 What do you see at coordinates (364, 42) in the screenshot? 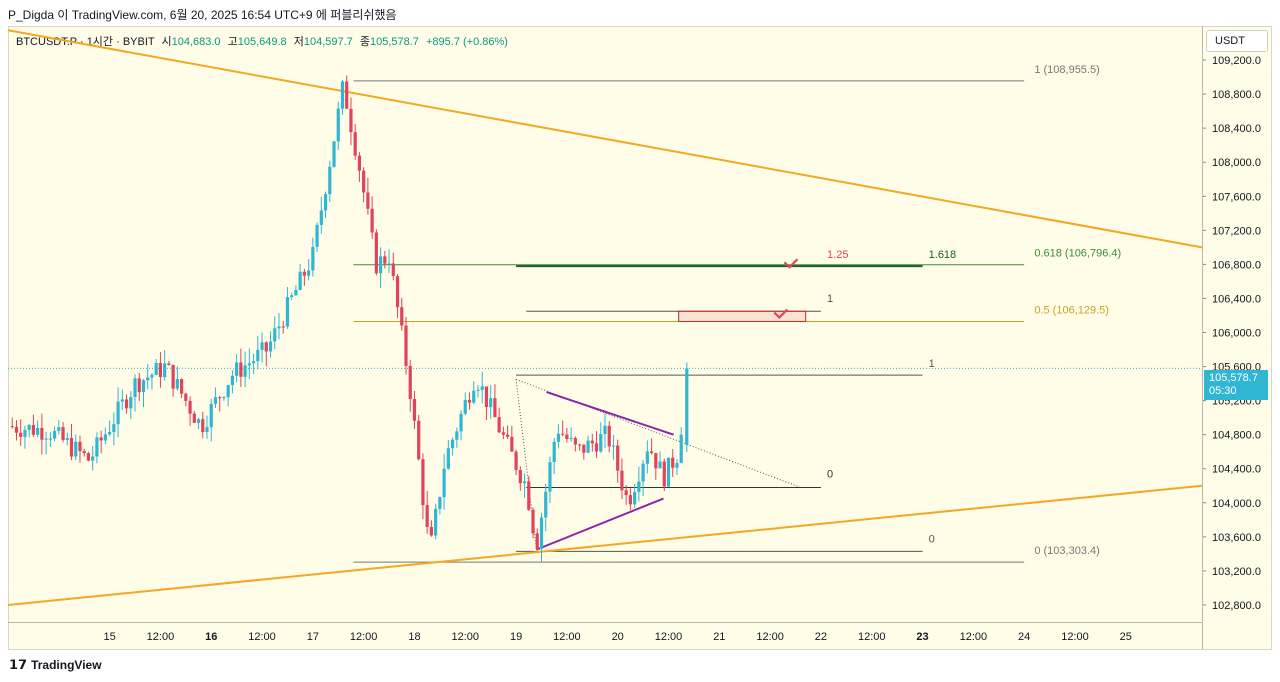
I see `close-label: 종` at bounding box center [364, 42].